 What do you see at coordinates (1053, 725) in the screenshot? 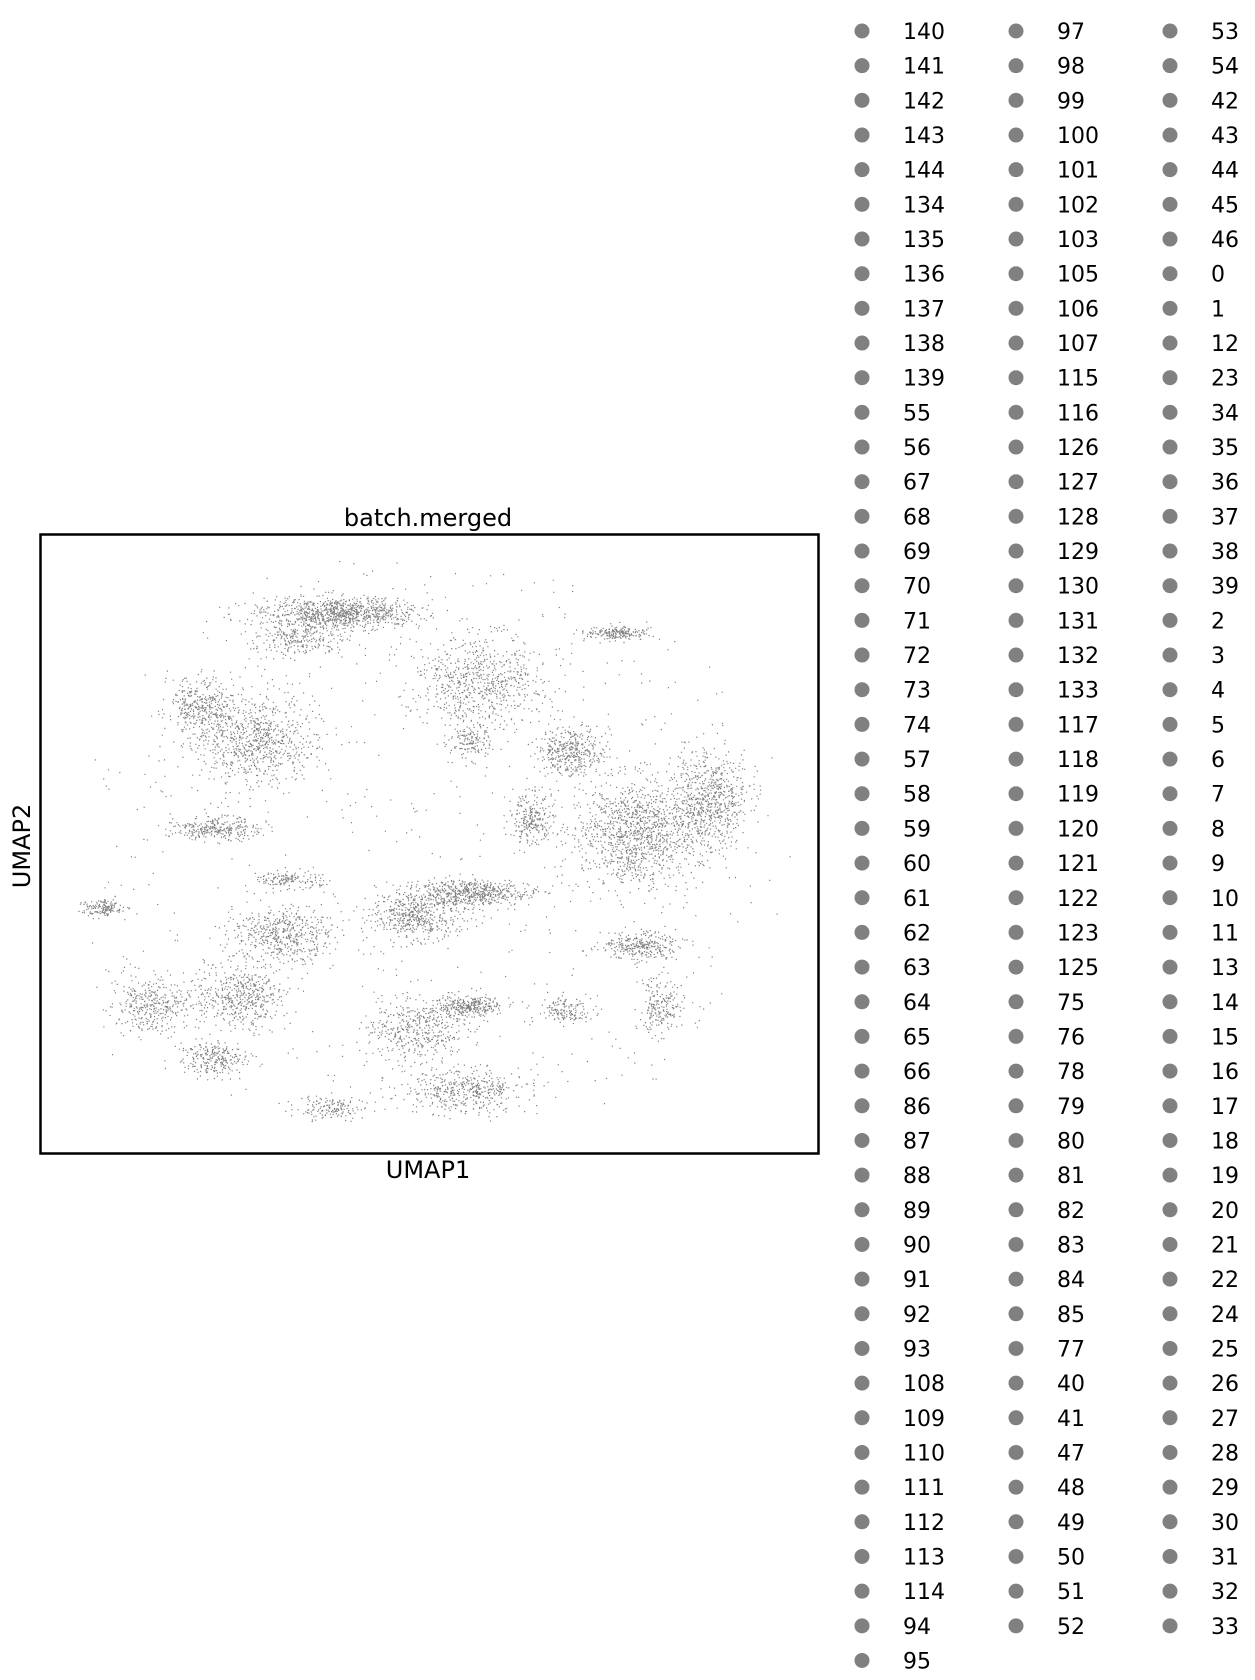
I see `legend-entry: 117` at bounding box center [1053, 725].